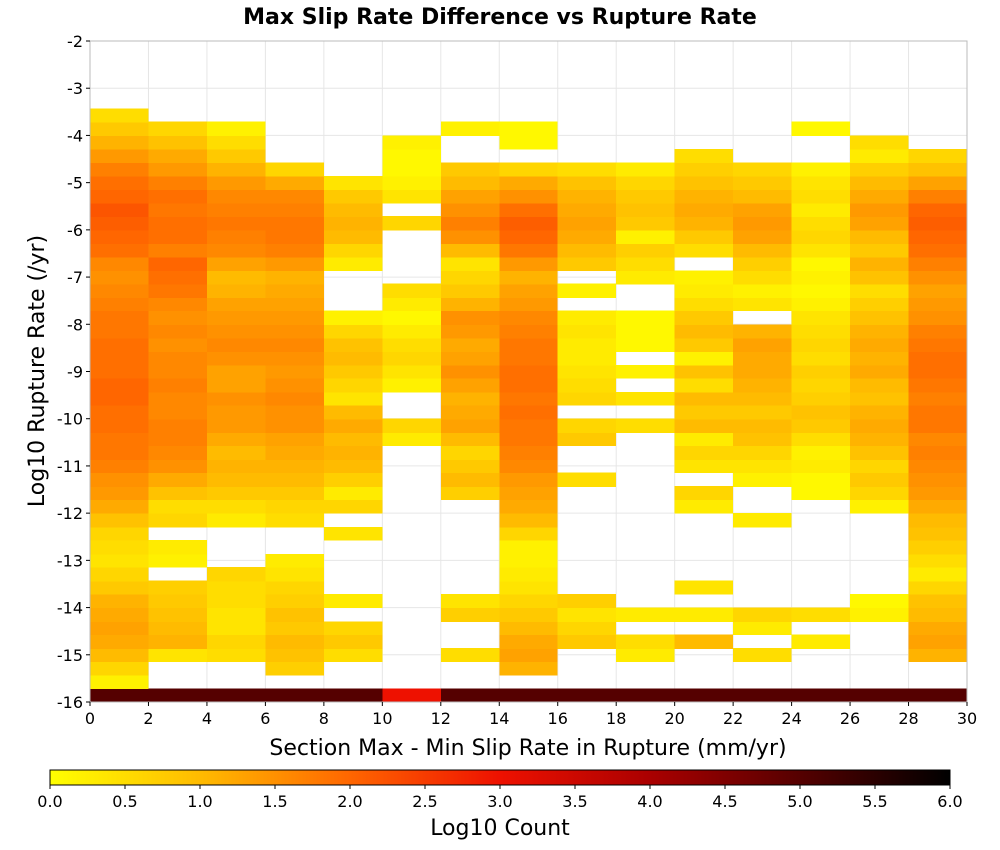  What do you see at coordinates (908, 718) in the screenshot?
I see `x-tick-label: 28` at bounding box center [908, 718].